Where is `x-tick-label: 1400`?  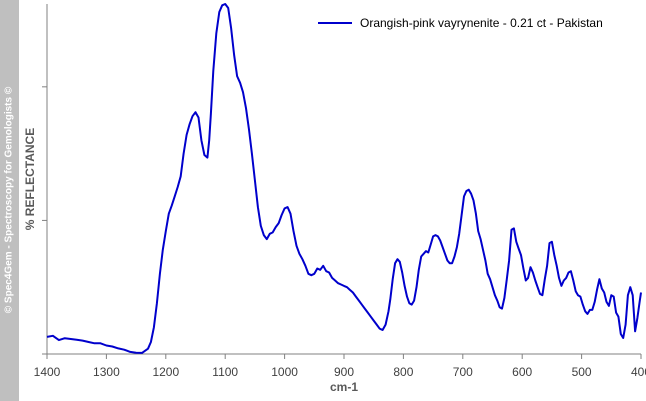 x-tick-label: 1400 is located at coordinates (47, 372).